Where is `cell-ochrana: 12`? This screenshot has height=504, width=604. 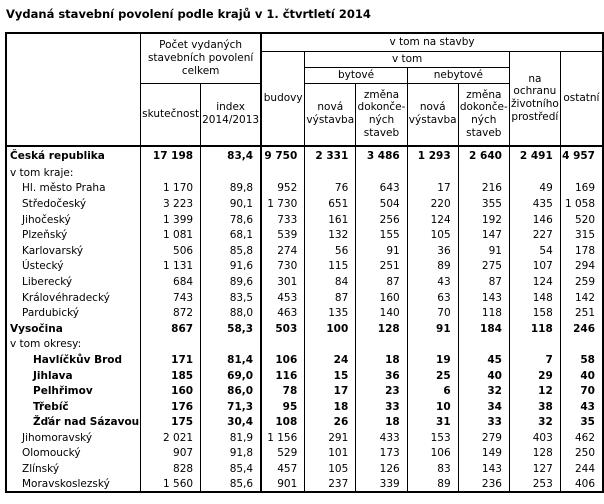
cell-ochrana: 12 is located at coordinates (534, 391).